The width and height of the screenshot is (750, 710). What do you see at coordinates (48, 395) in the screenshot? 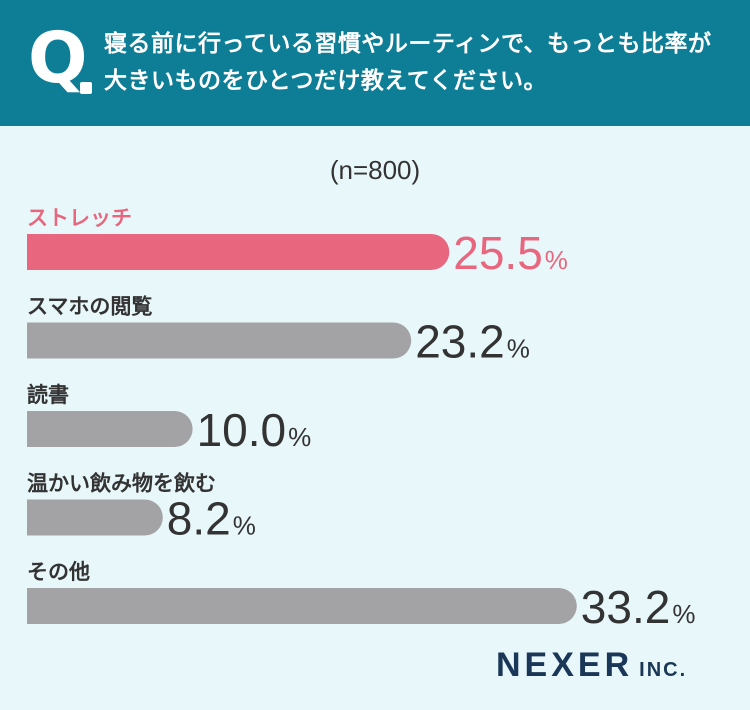
I see `category-label: 読書` at bounding box center [48, 395].